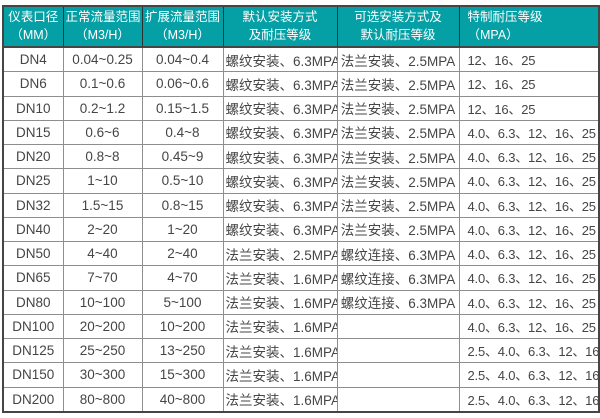  Describe the element at coordinates (102, 399) in the screenshot. I see `cell-normal-flow: 80~800` at that location.